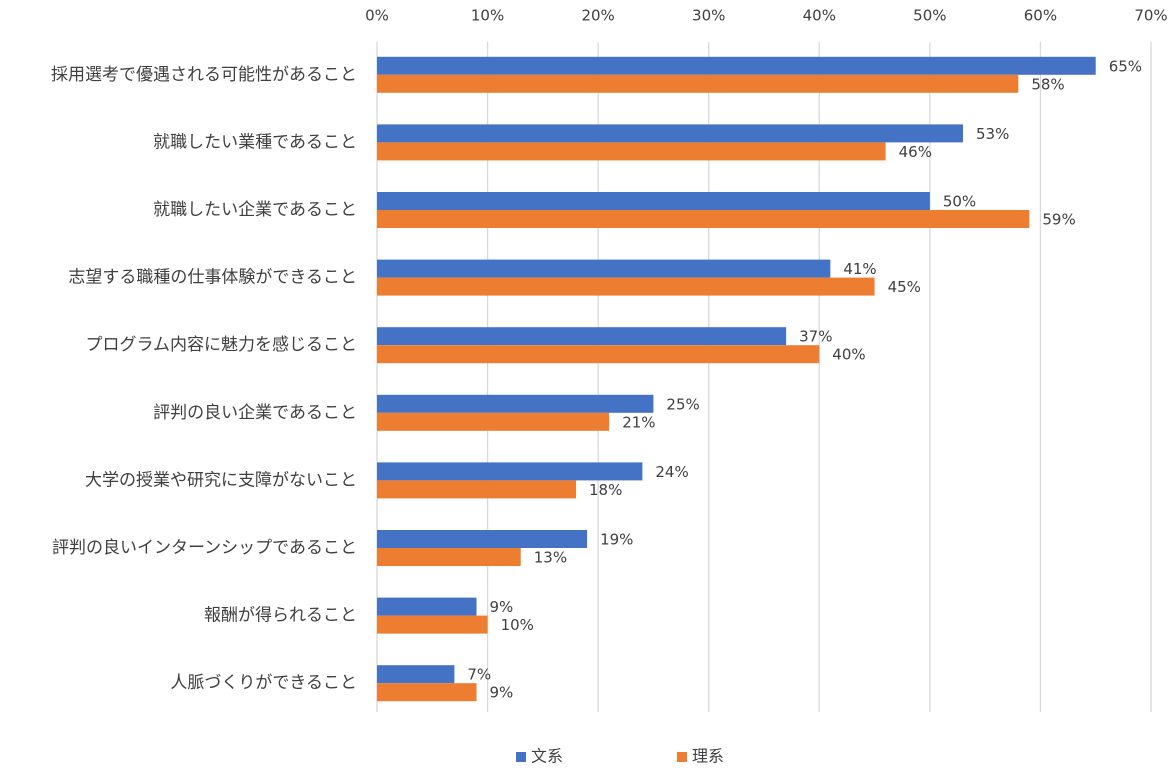  I want to click on x-tick-label: 0%, so click(377, 16).